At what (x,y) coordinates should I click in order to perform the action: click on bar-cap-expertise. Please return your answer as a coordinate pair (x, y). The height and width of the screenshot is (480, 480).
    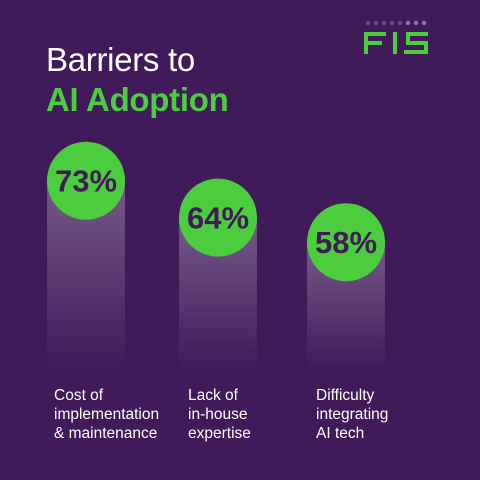
    Looking at the image, I should click on (218, 217).